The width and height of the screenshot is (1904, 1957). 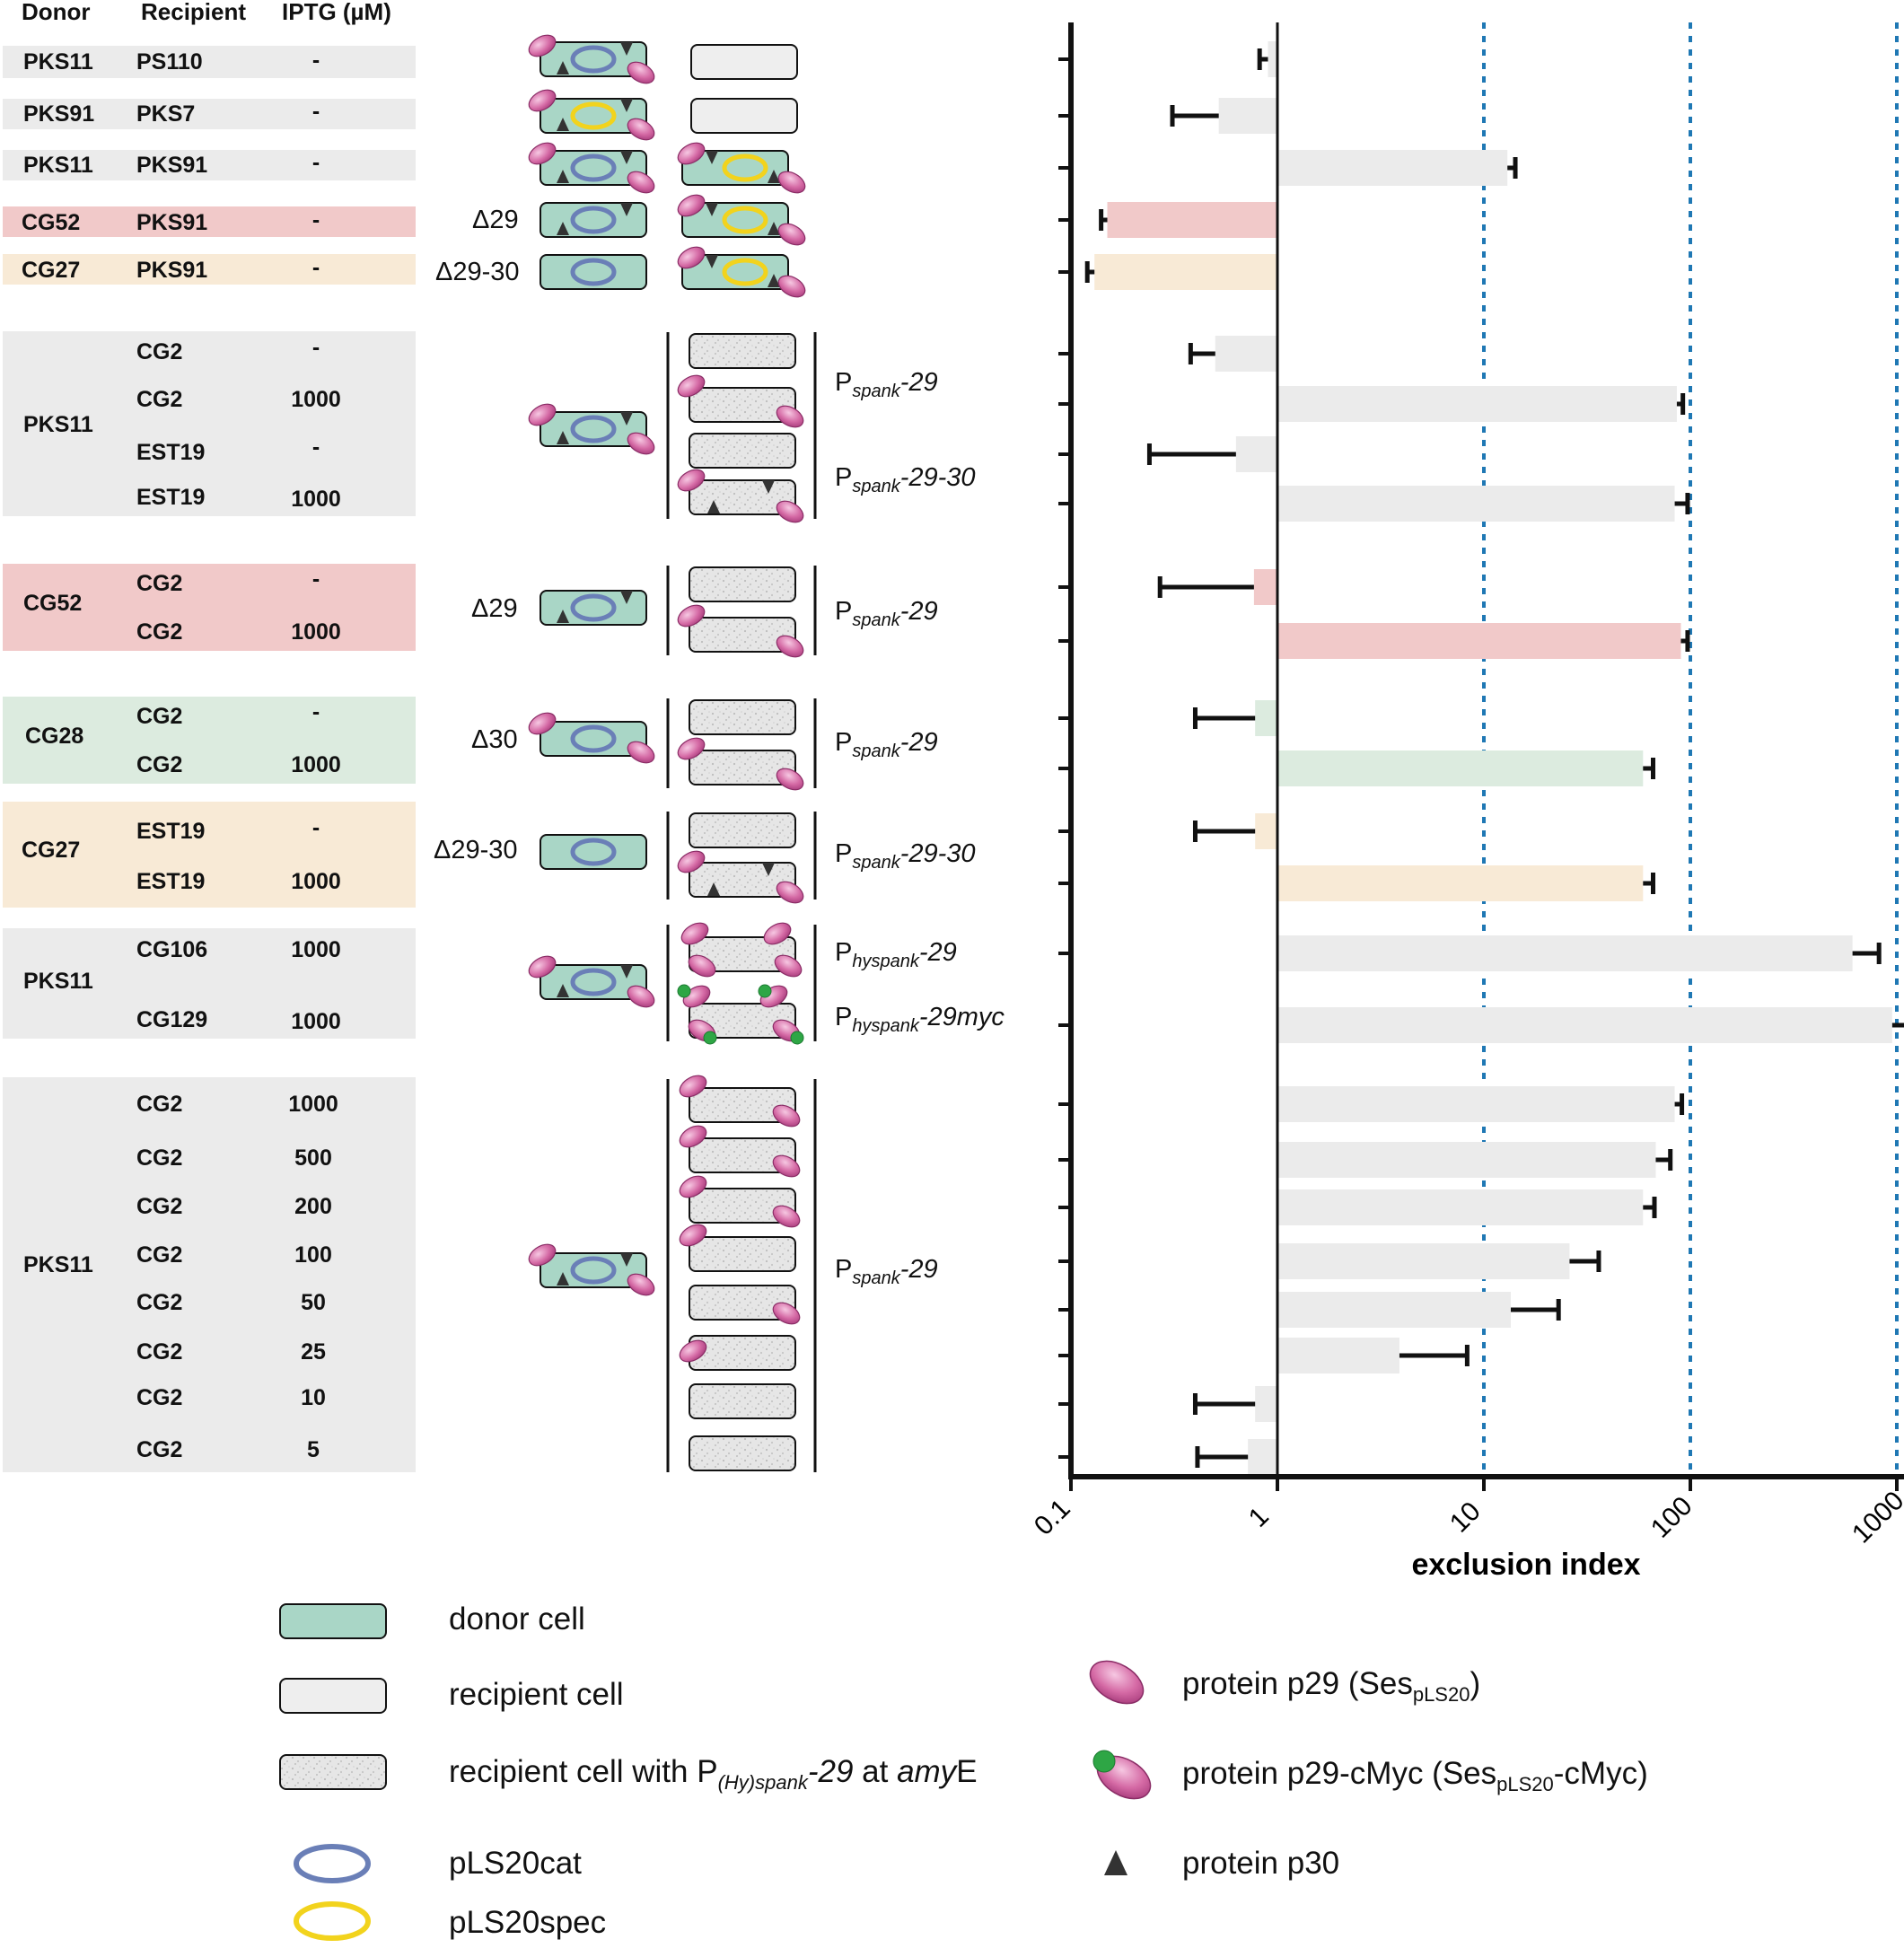 I want to click on promoter-label: Physpank-29myc, so click(x=920, y=1019).